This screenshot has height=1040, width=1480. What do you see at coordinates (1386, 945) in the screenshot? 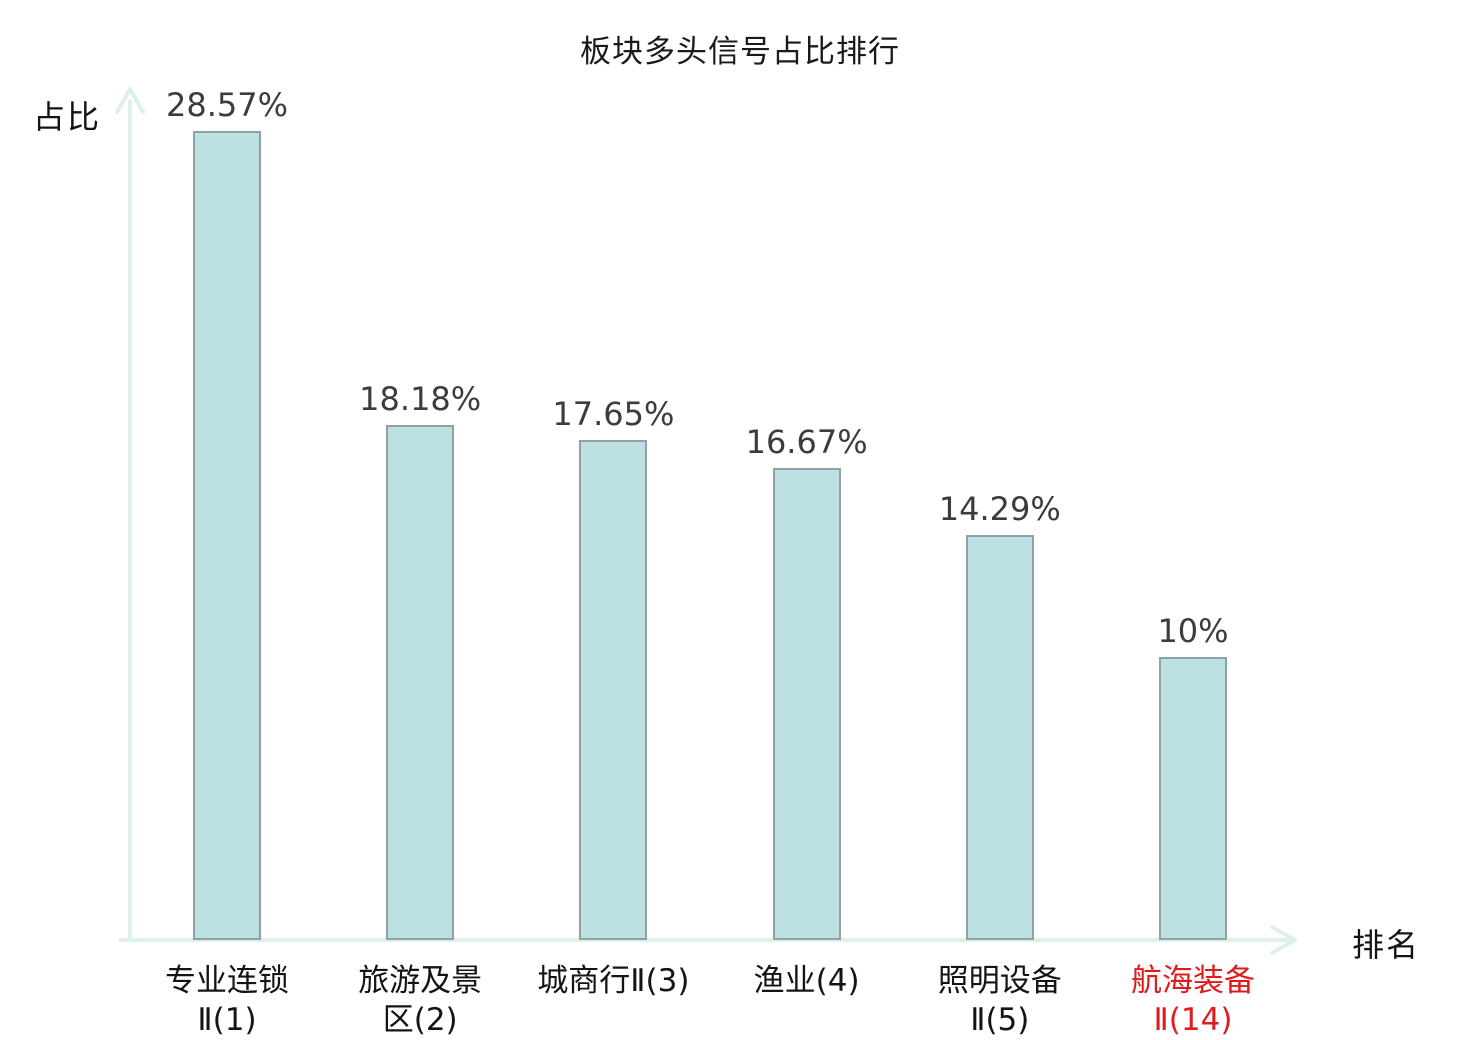
I see `x-axis-label: 排名` at bounding box center [1386, 945].